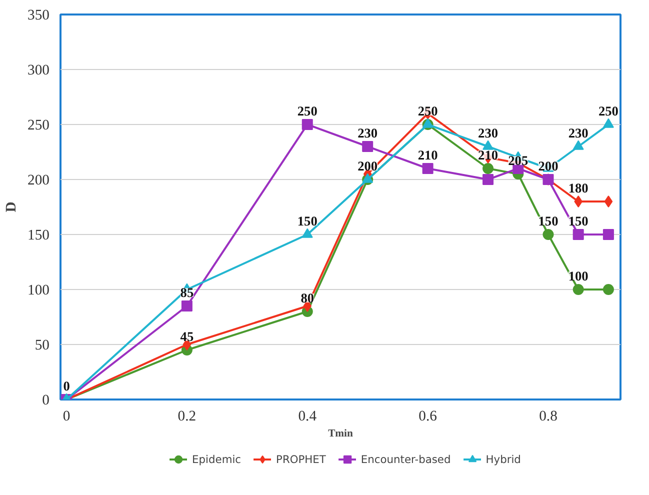  Describe the element at coordinates (578, 276) in the screenshot. I see `data-label: 100` at that location.